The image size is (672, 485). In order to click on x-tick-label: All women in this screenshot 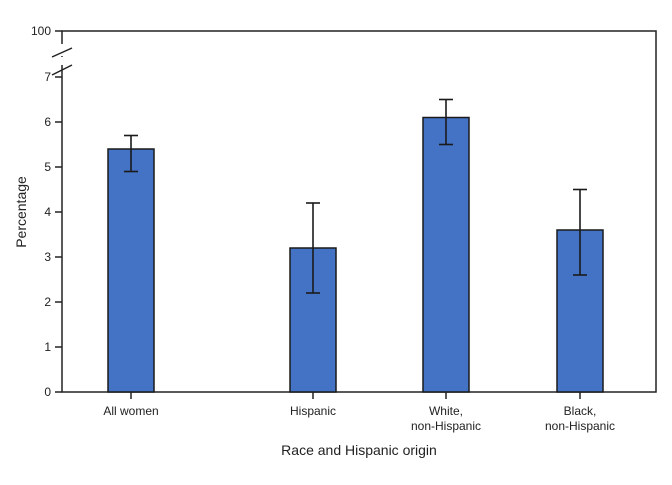, I will do `click(130, 411)`.